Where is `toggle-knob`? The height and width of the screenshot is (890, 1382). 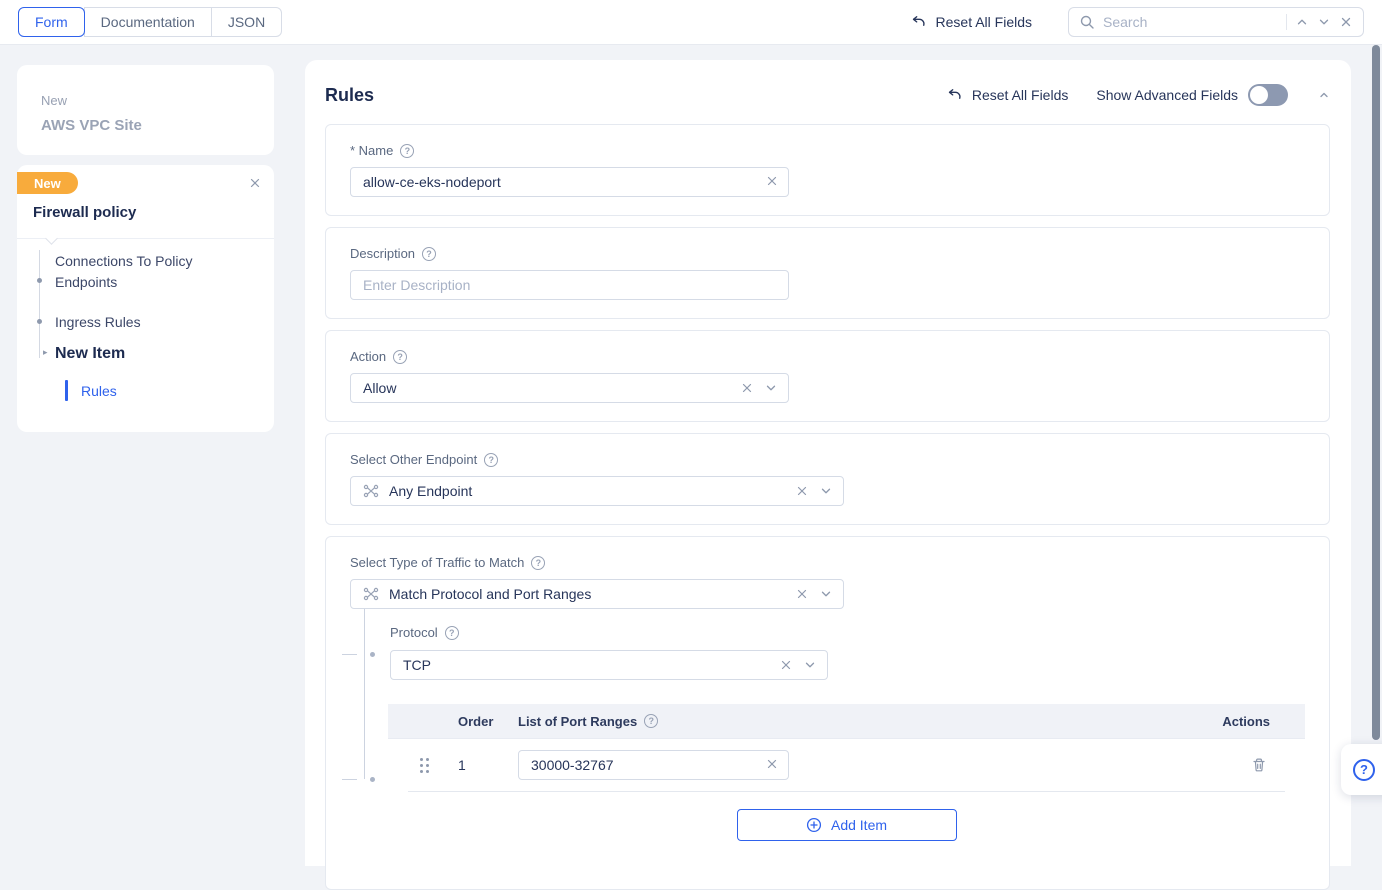
toggle-knob is located at coordinates (1259, 95).